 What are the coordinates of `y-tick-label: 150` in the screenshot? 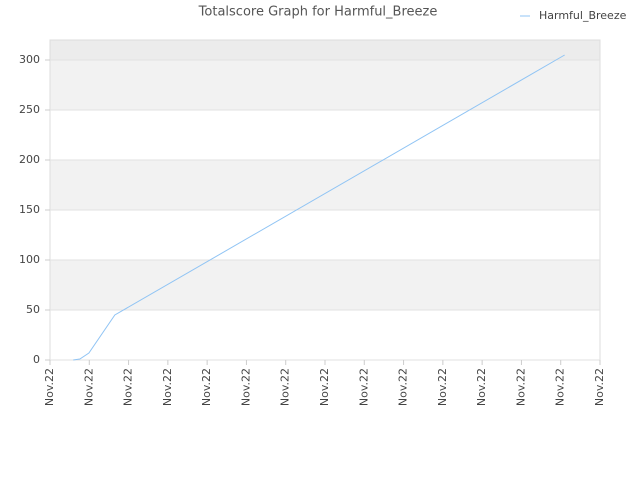 It's located at (29, 209).